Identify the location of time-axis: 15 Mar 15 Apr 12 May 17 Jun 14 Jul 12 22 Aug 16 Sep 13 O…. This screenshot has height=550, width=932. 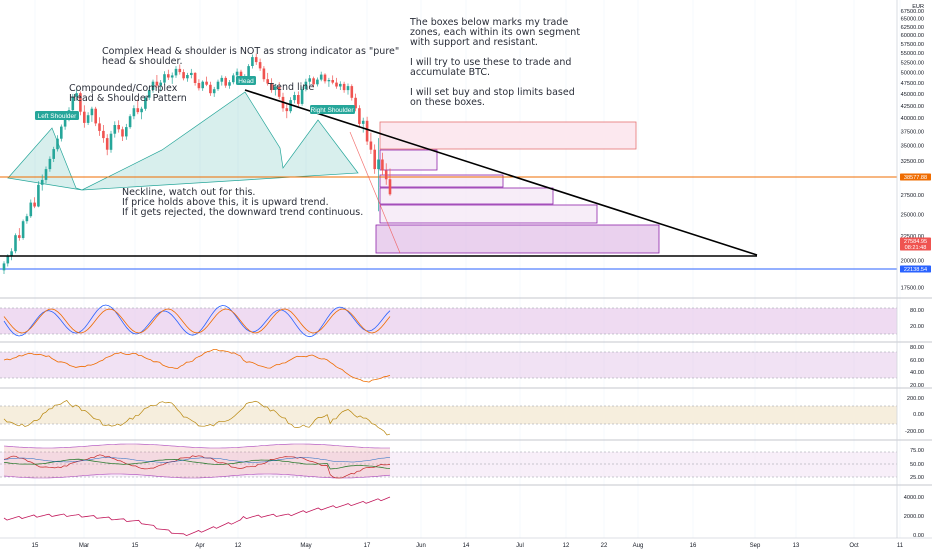
(466, 543).